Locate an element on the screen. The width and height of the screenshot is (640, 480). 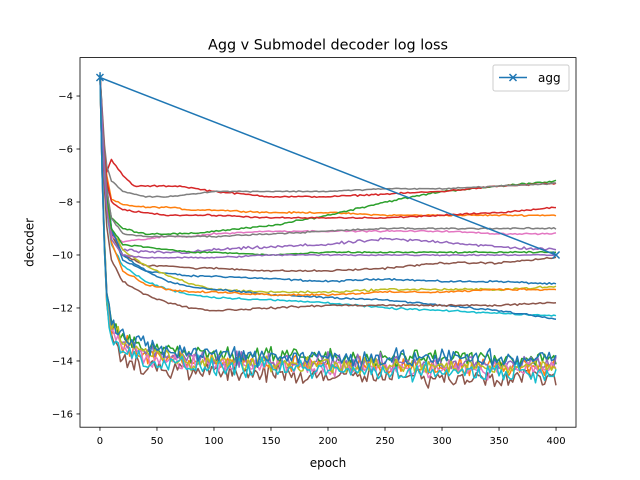
legend-label-agg: agg is located at coordinates (549, 78).